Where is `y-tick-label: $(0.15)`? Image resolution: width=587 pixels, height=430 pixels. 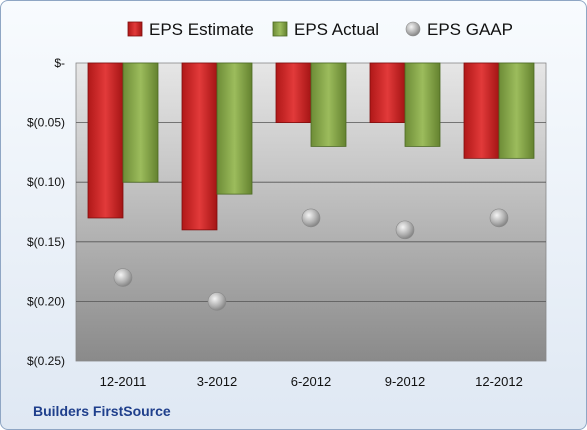
y-tick-label: $(0.15) is located at coordinates (46, 242).